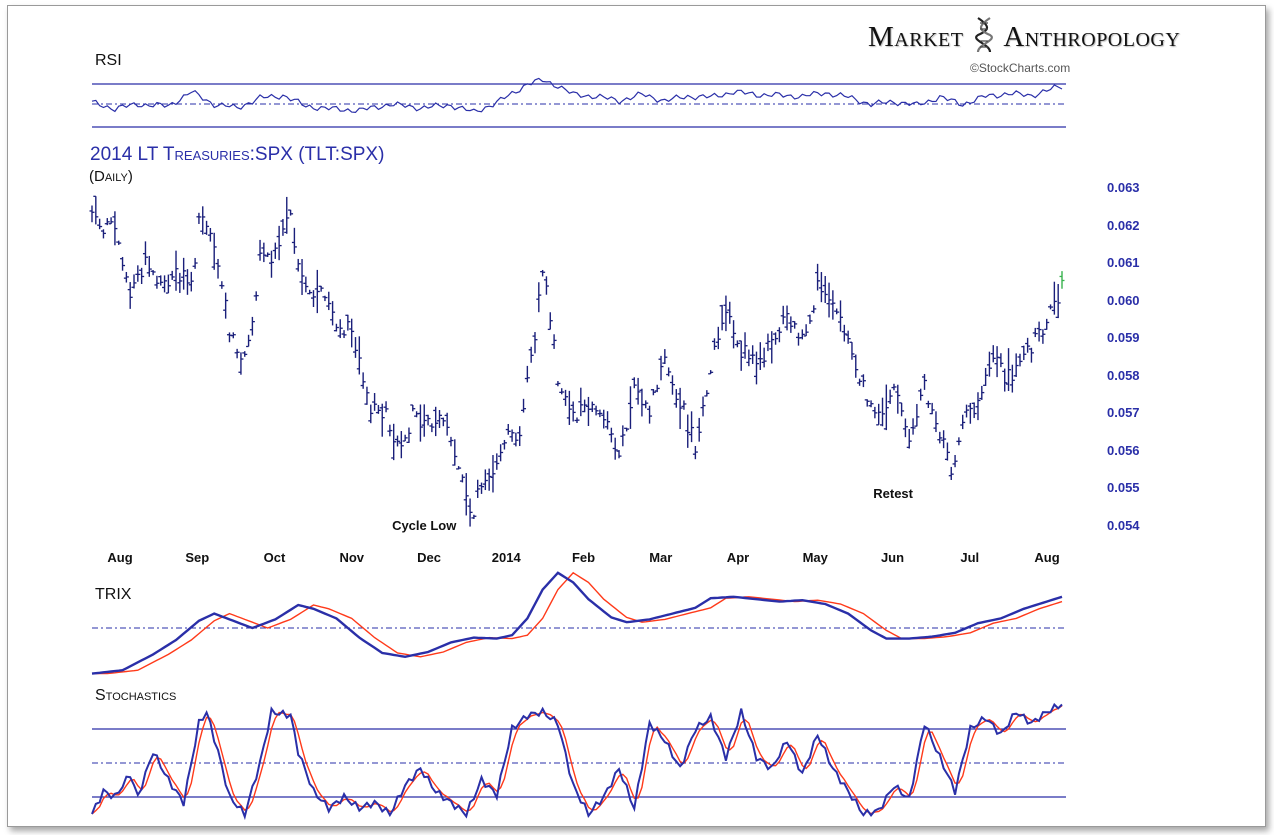  I want to click on rsi-line, so click(577, 95).